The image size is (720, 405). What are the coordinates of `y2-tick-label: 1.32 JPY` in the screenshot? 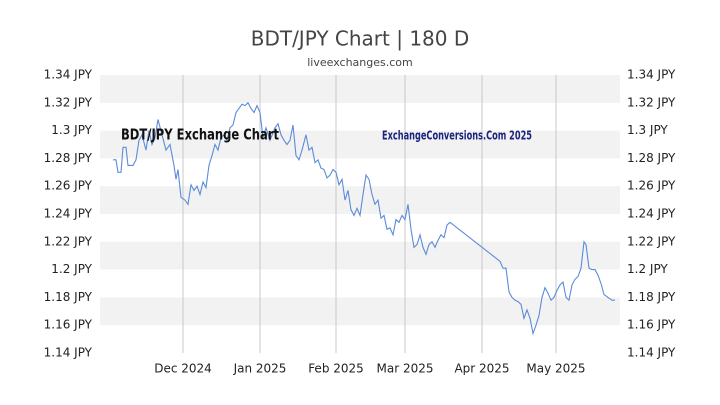 It's located at (651, 102).